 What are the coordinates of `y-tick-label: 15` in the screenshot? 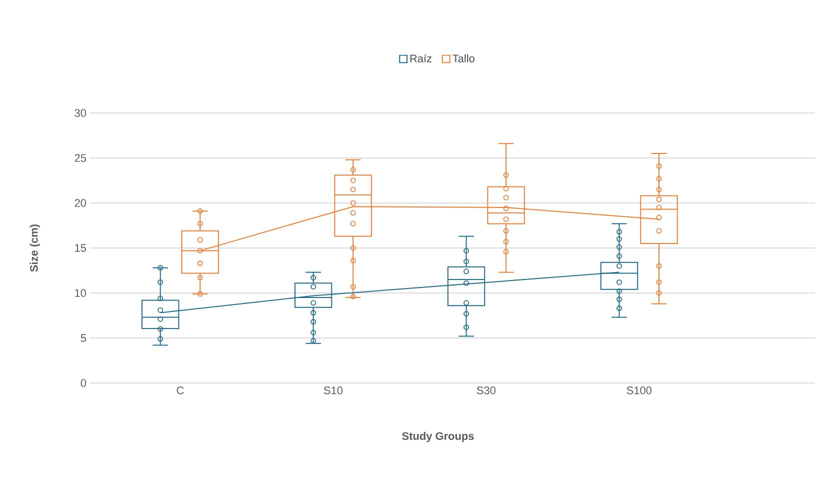 It's located at (80, 248).